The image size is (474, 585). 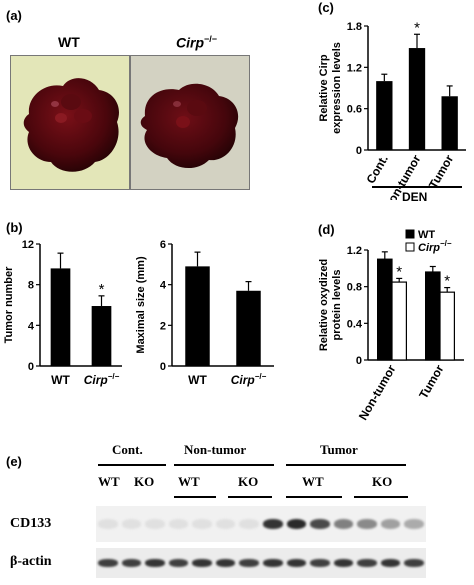 I want to click on d-legend-label-1: Cirp−/−, so click(x=435, y=246).